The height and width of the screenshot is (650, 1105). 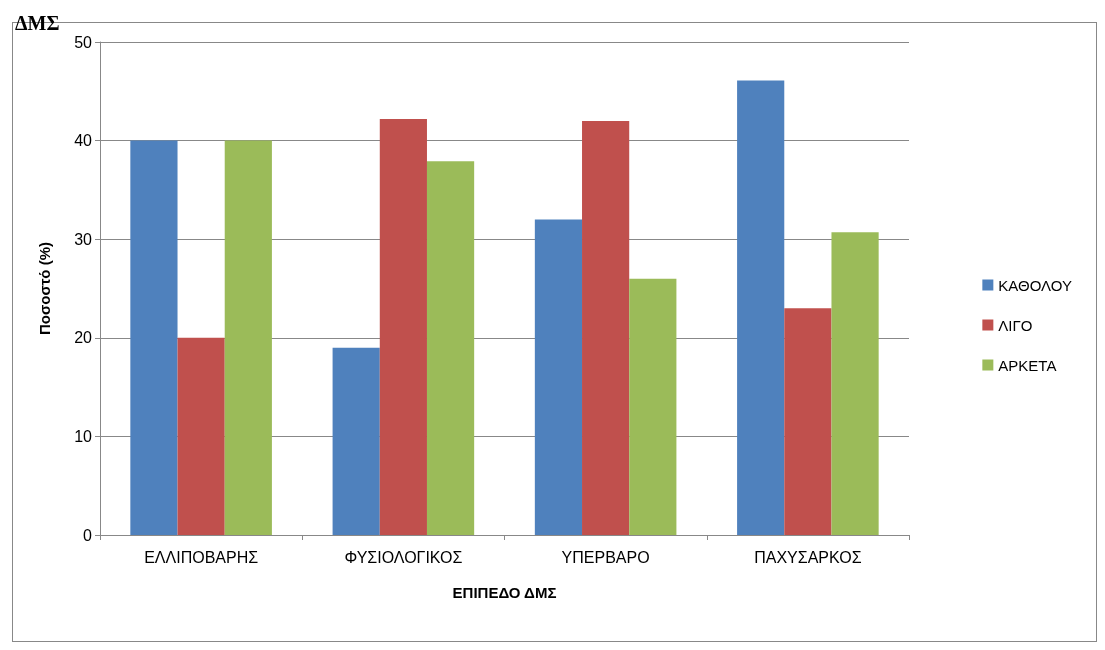 I want to click on y-tick-label: 30, so click(x=83, y=239).